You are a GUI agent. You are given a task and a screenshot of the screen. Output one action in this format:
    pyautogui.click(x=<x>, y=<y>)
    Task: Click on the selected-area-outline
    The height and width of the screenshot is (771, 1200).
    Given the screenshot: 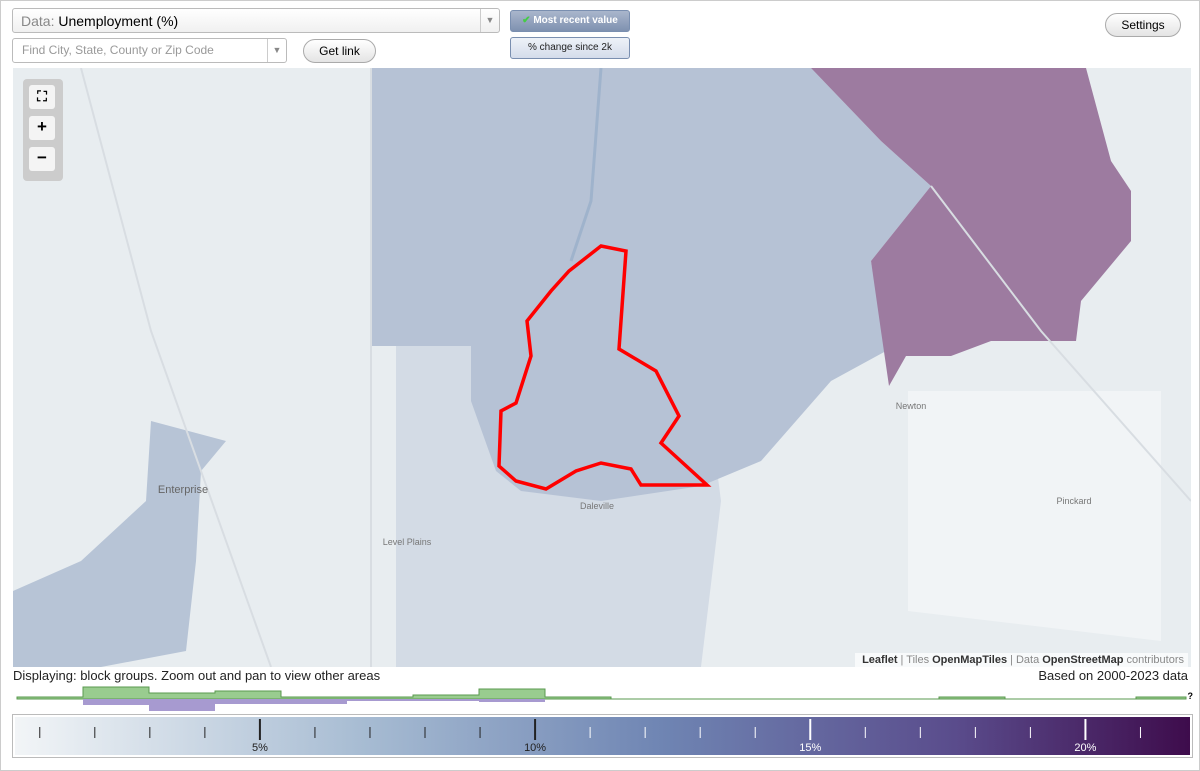 What is the action you would take?
    pyautogui.click(x=604, y=367)
    